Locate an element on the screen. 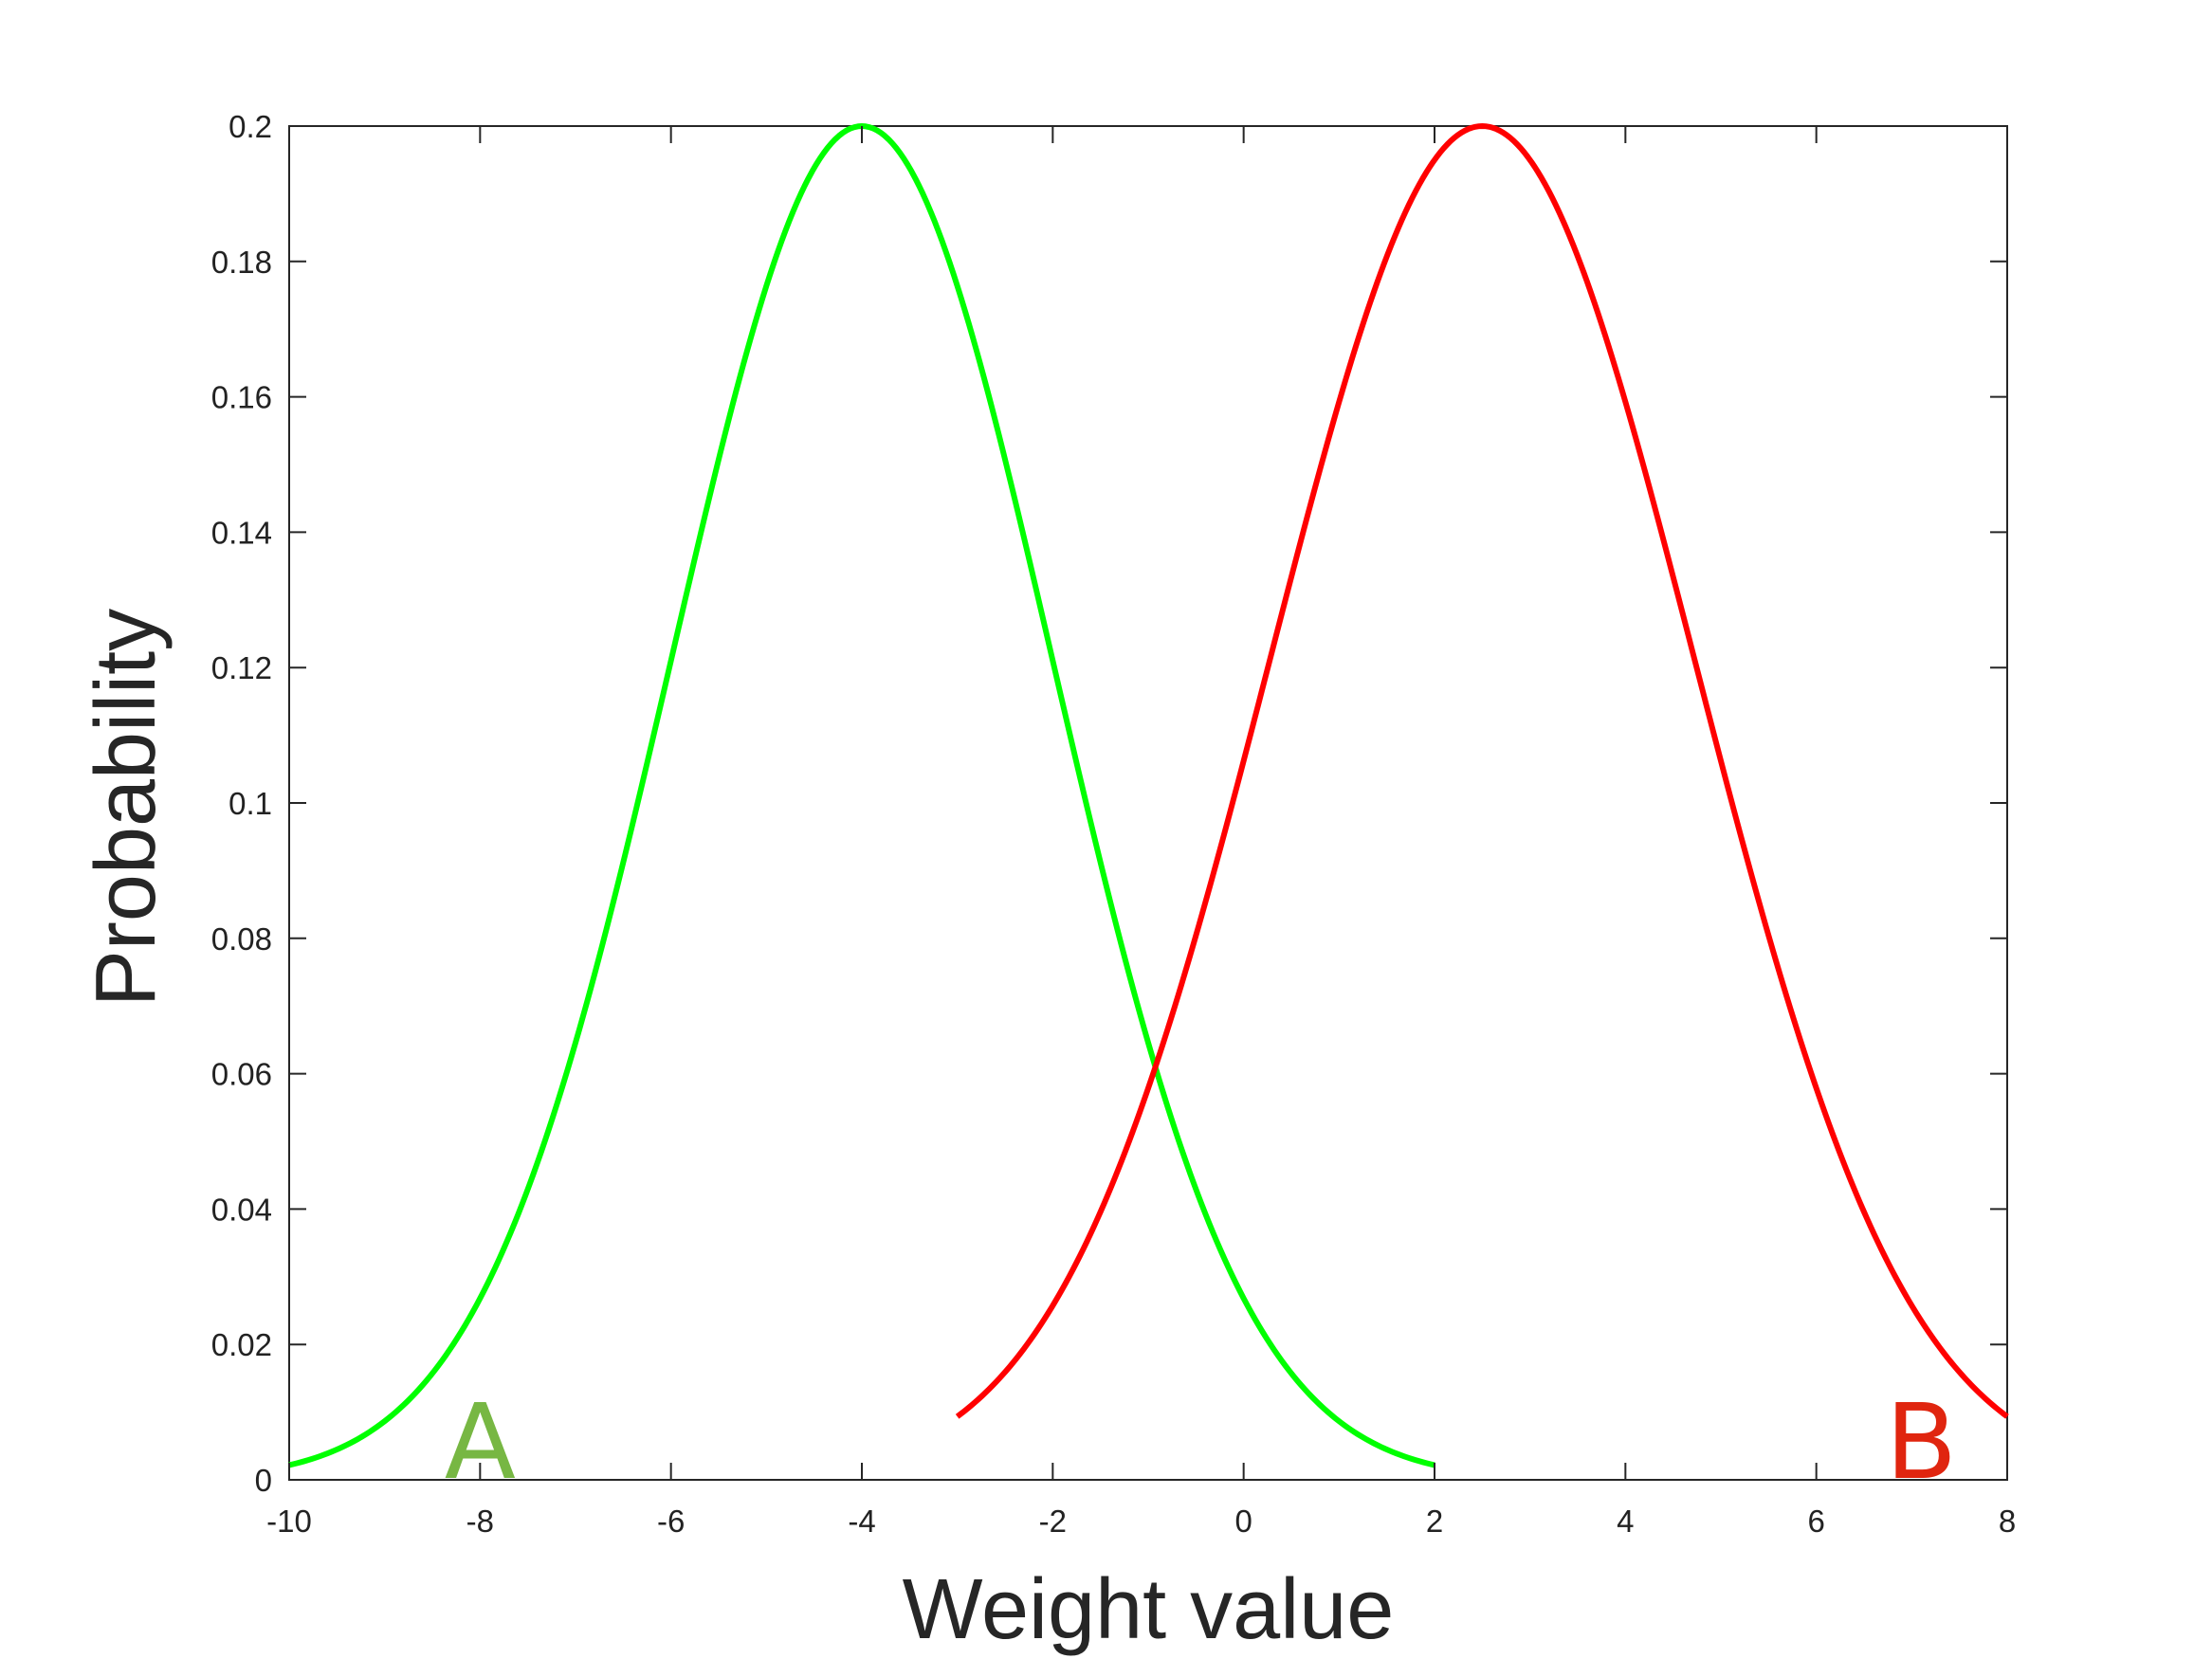  x-tick-label: -4 is located at coordinates (861, 1521).